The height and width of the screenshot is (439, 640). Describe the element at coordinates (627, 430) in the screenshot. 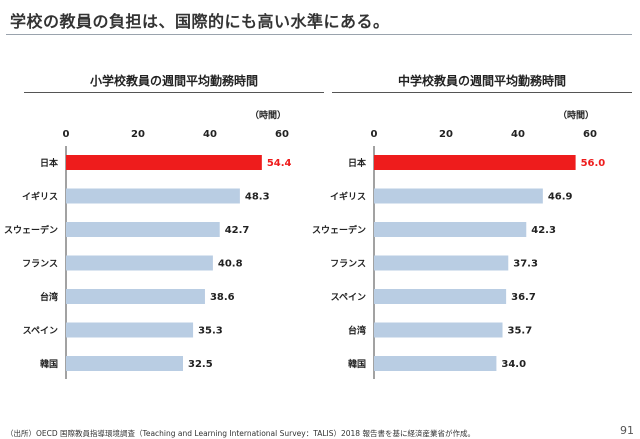

I see `page-number: 91` at that location.